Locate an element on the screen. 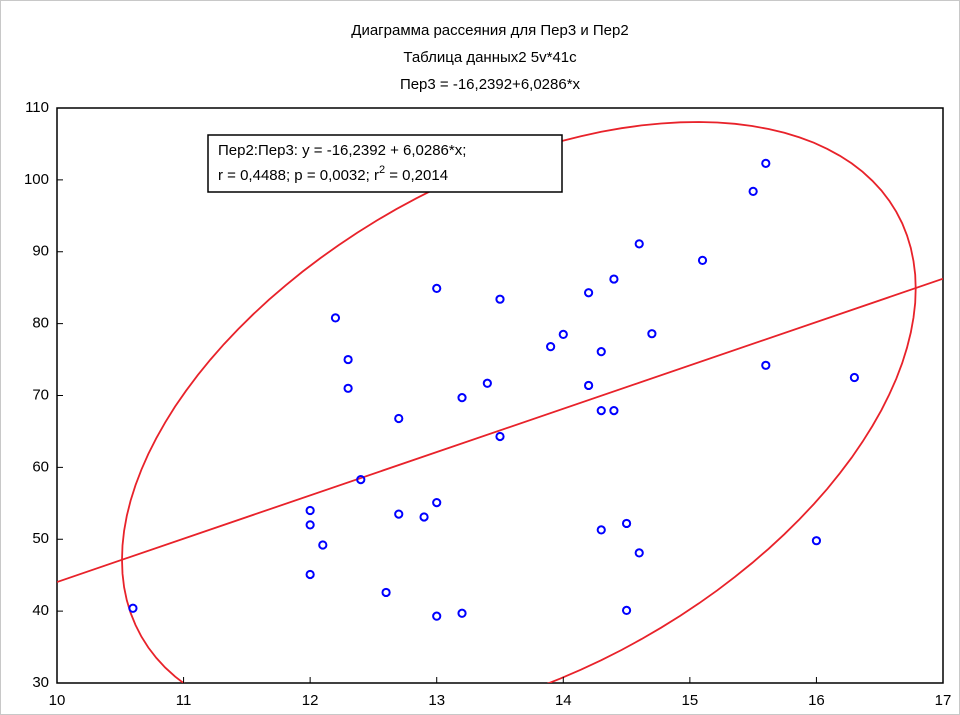  x-tick-label: 10 is located at coordinates (57, 700).